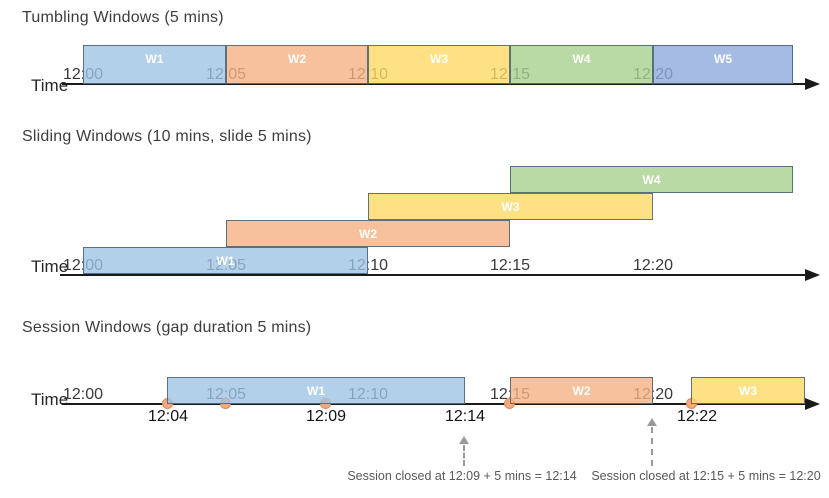 This screenshot has width=829, height=498. Describe the element at coordinates (435, 404) in the screenshot. I see `session-time-axis` at that location.